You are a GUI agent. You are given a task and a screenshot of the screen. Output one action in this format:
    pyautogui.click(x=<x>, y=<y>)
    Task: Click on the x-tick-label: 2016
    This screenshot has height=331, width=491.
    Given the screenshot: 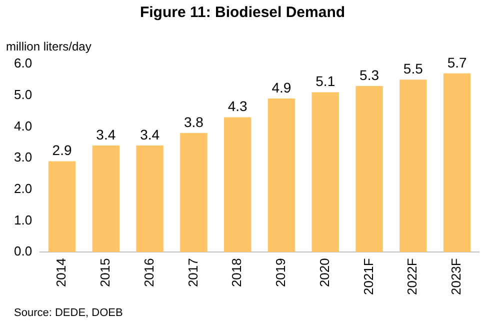 What is the action you would take?
    pyautogui.click(x=148, y=273)
    